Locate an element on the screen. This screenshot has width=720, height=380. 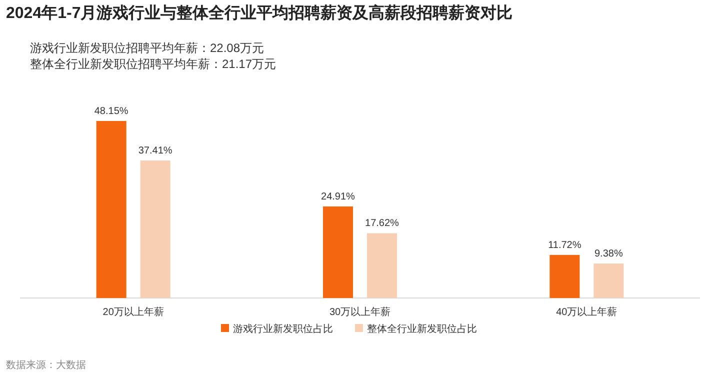
x-tick-label: 30万以上年薪 is located at coordinates (360, 312).